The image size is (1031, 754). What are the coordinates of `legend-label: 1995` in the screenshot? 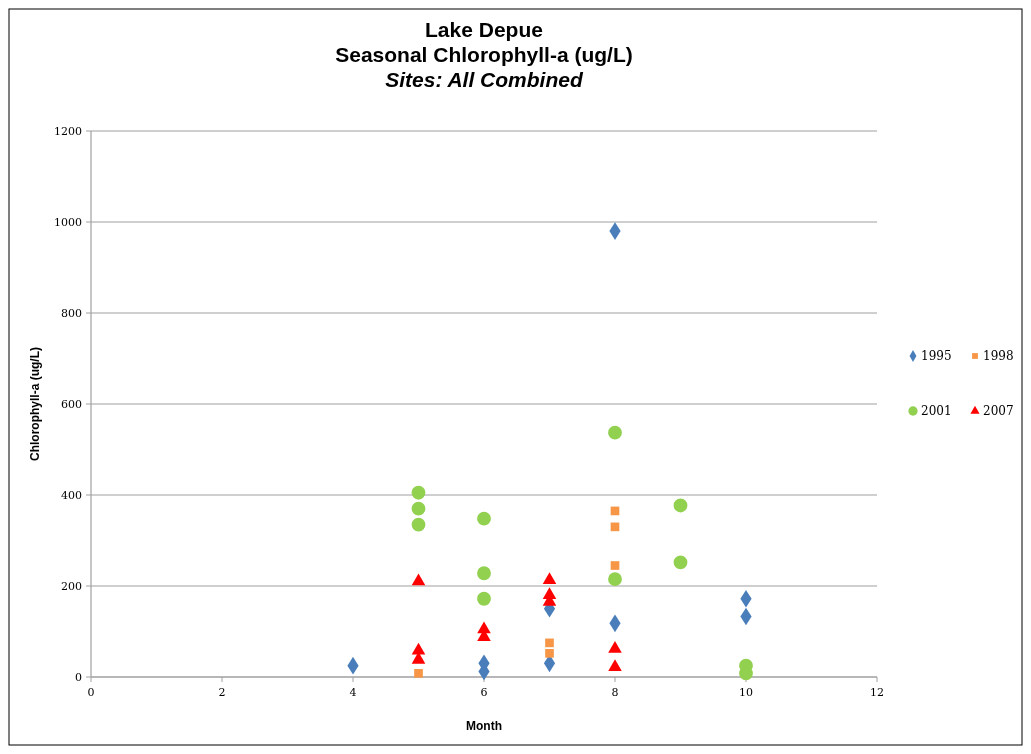 It's located at (936, 356).